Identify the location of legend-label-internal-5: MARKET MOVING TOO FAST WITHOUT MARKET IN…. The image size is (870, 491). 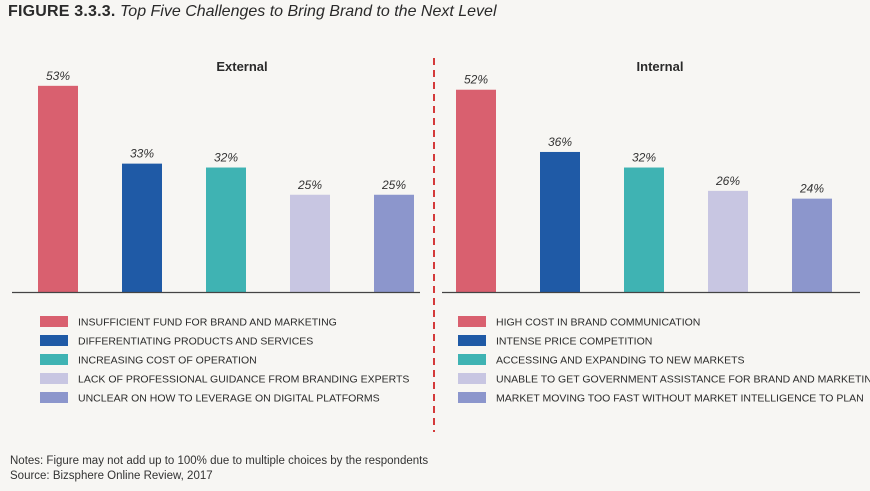
(680, 399).